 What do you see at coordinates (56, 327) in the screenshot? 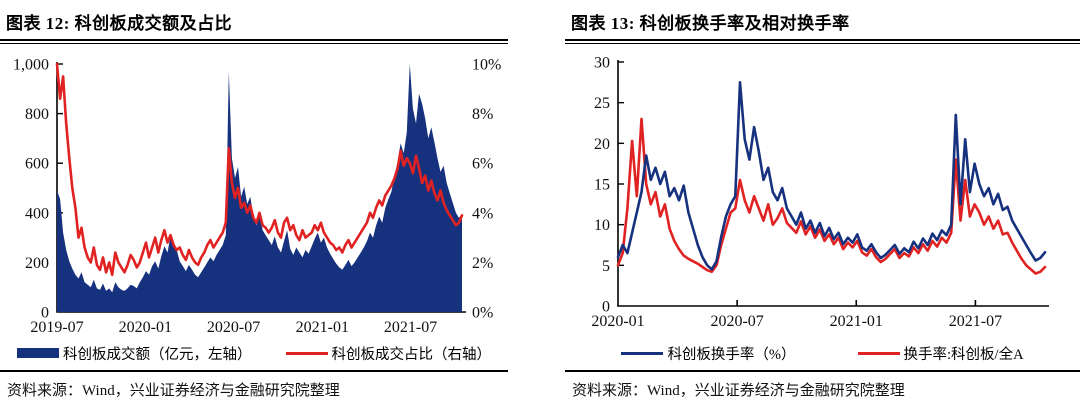
I see `x-tick-label: 2019-07` at bounding box center [56, 327].